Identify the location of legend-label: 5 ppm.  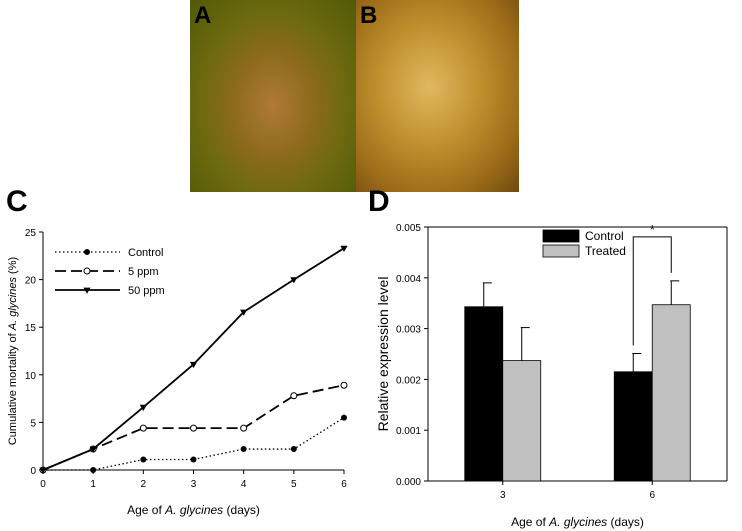
(143, 272).